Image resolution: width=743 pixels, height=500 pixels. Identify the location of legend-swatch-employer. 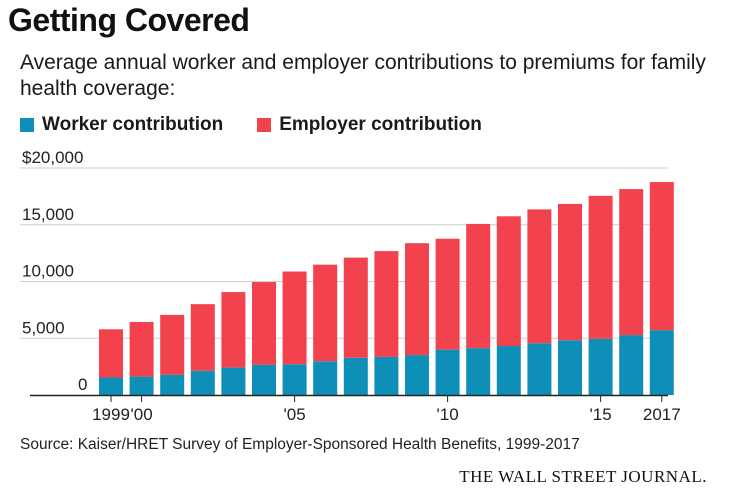
(264, 125).